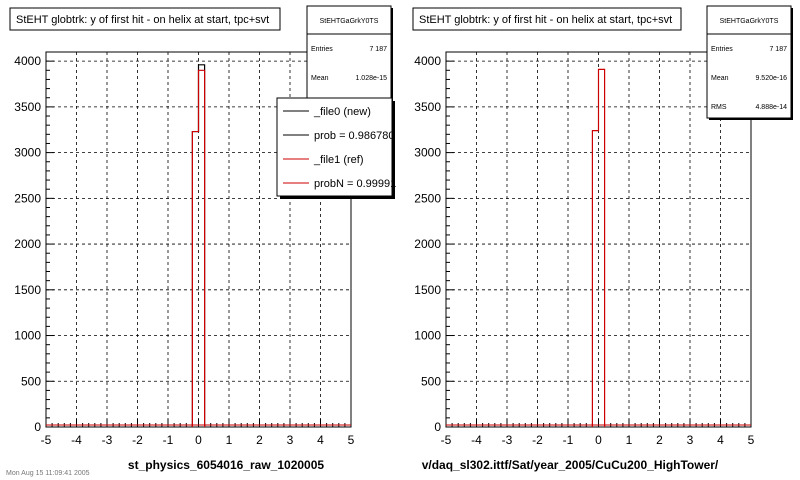 The width and height of the screenshot is (800, 480). Describe the element at coordinates (719, 107) in the screenshot. I see `stats-label: RMS` at that location.